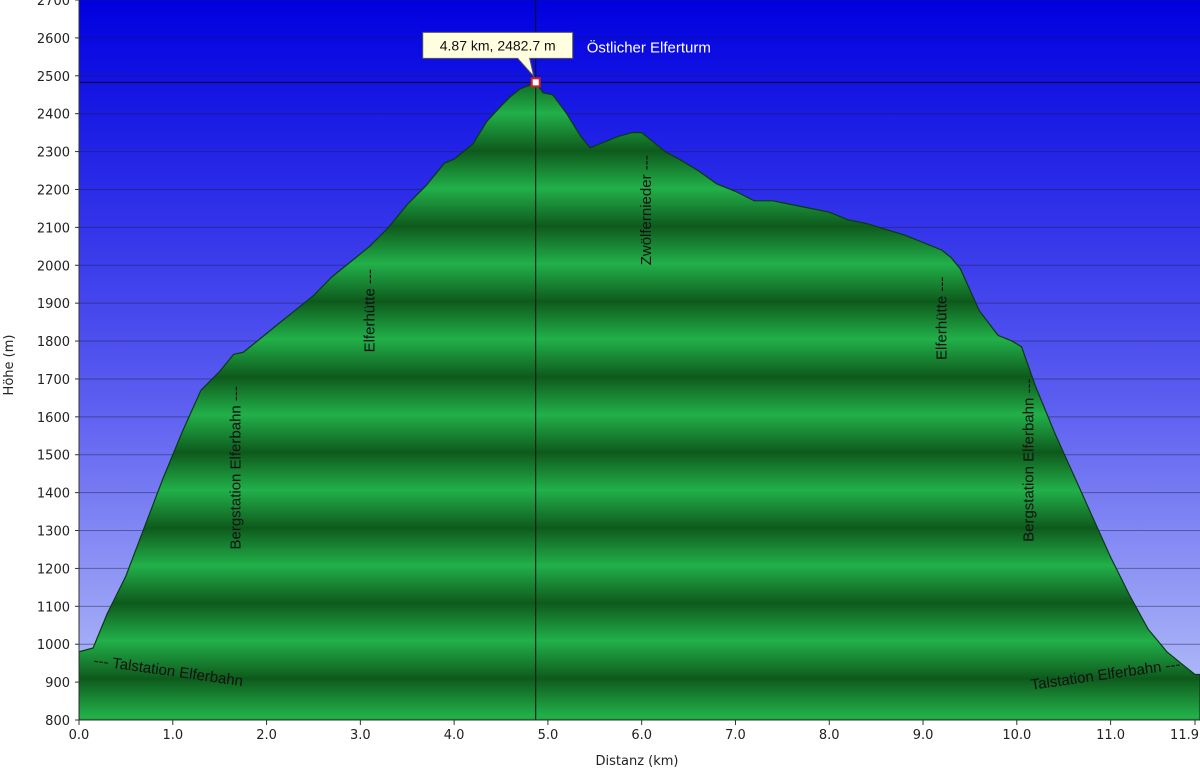 The height and width of the screenshot is (769, 1200). What do you see at coordinates (829, 735) in the screenshot?
I see `x-tick-label: 8.0` at bounding box center [829, 735].